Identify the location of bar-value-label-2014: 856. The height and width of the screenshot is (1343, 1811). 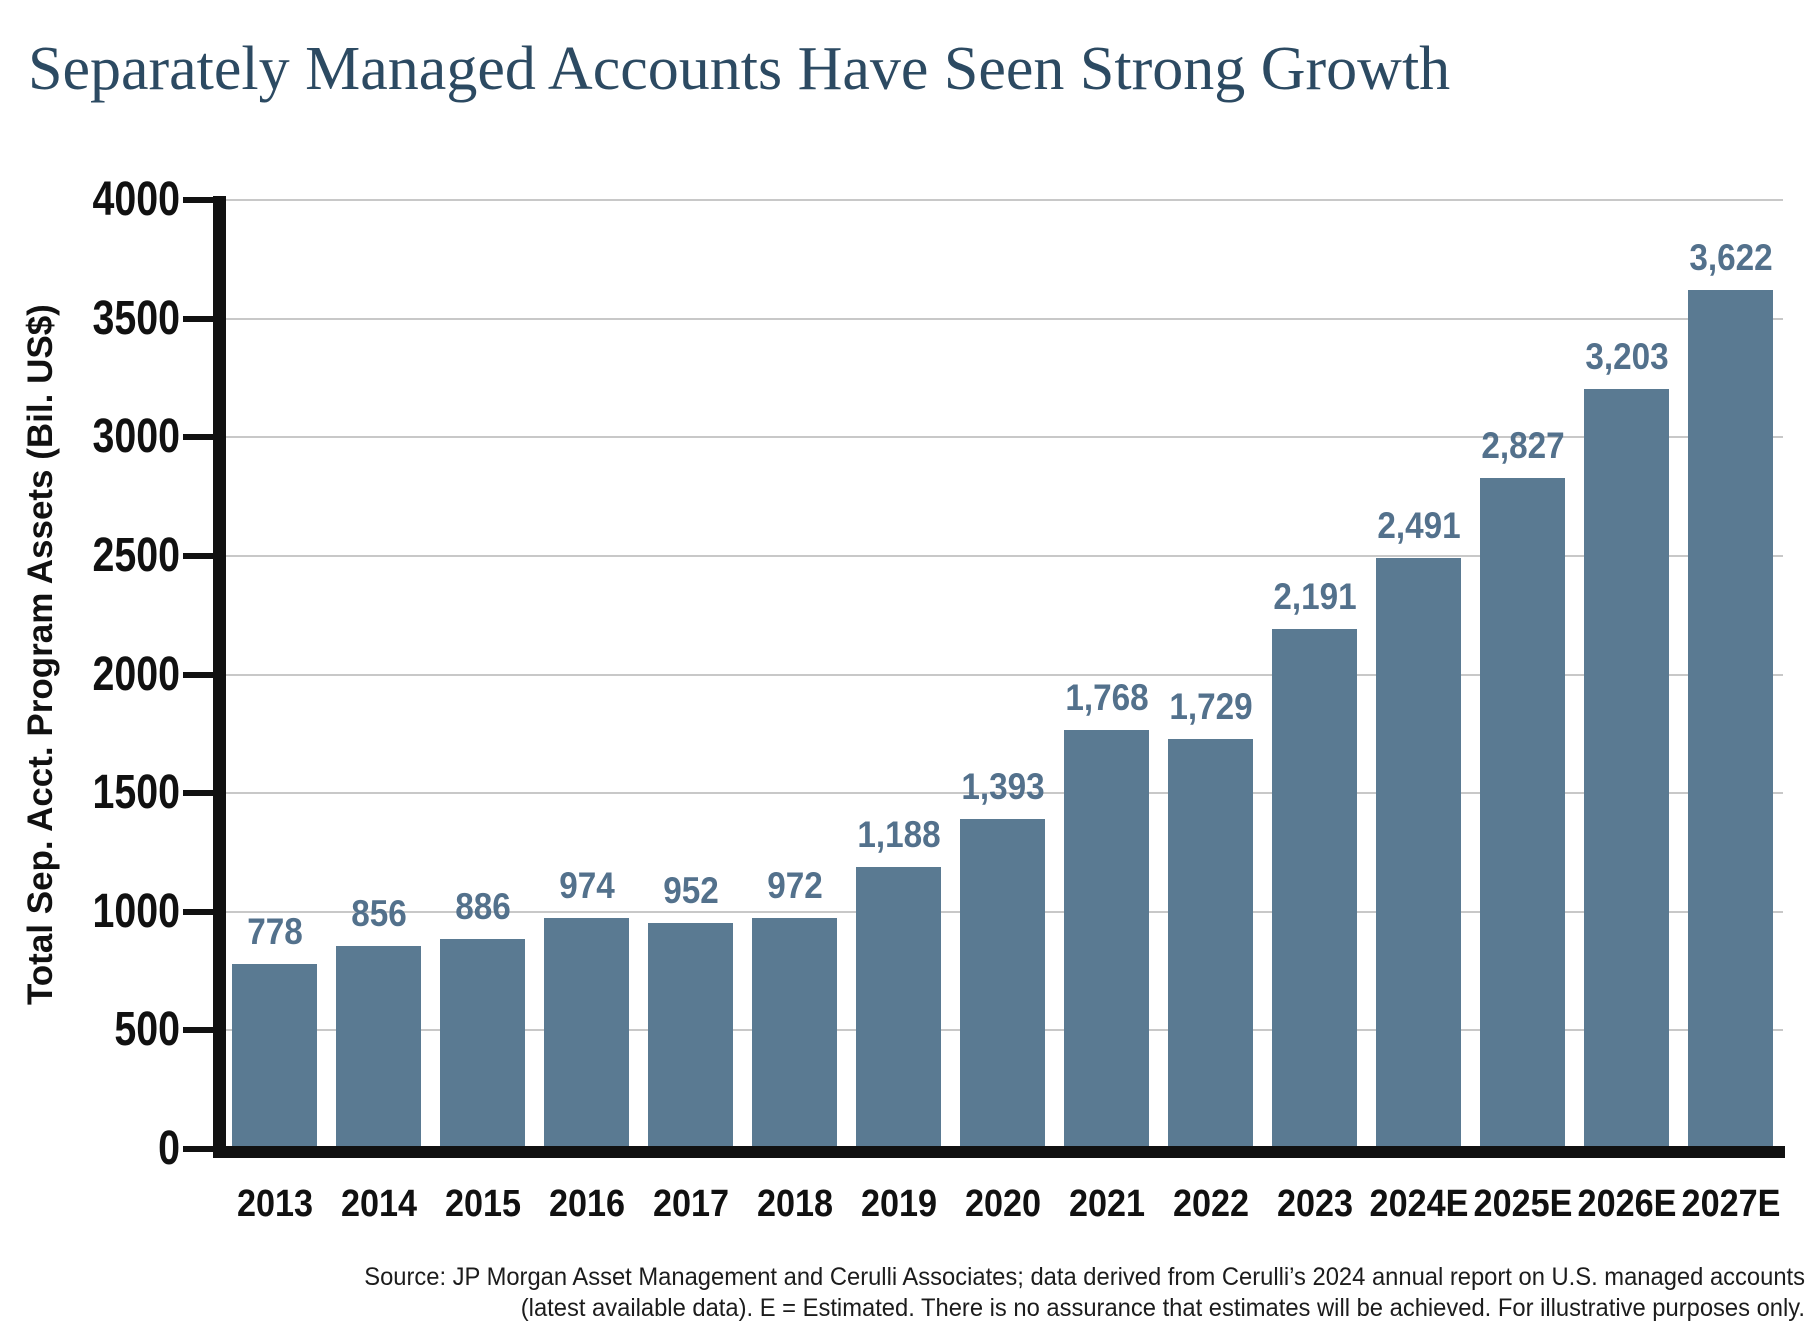
(378, 913).